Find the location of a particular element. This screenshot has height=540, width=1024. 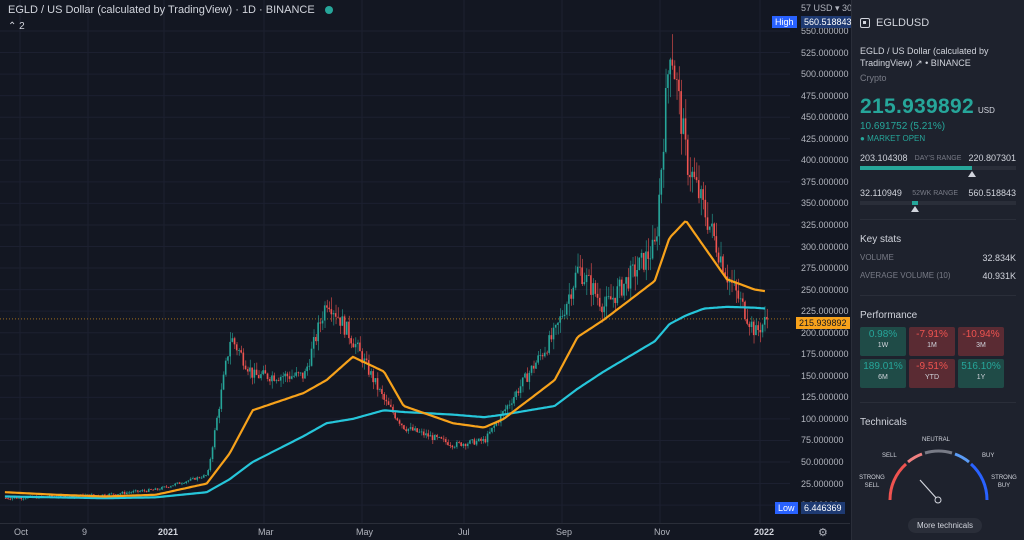

high-value: 560.518843 is located at coordinates (828, 22).